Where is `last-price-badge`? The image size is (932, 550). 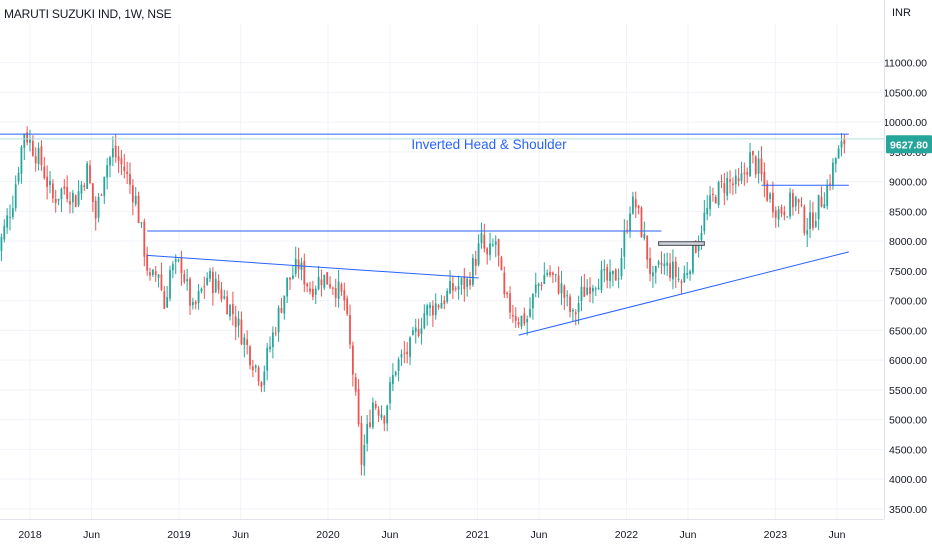
last-price-badge is located at coordinates (909, 144).